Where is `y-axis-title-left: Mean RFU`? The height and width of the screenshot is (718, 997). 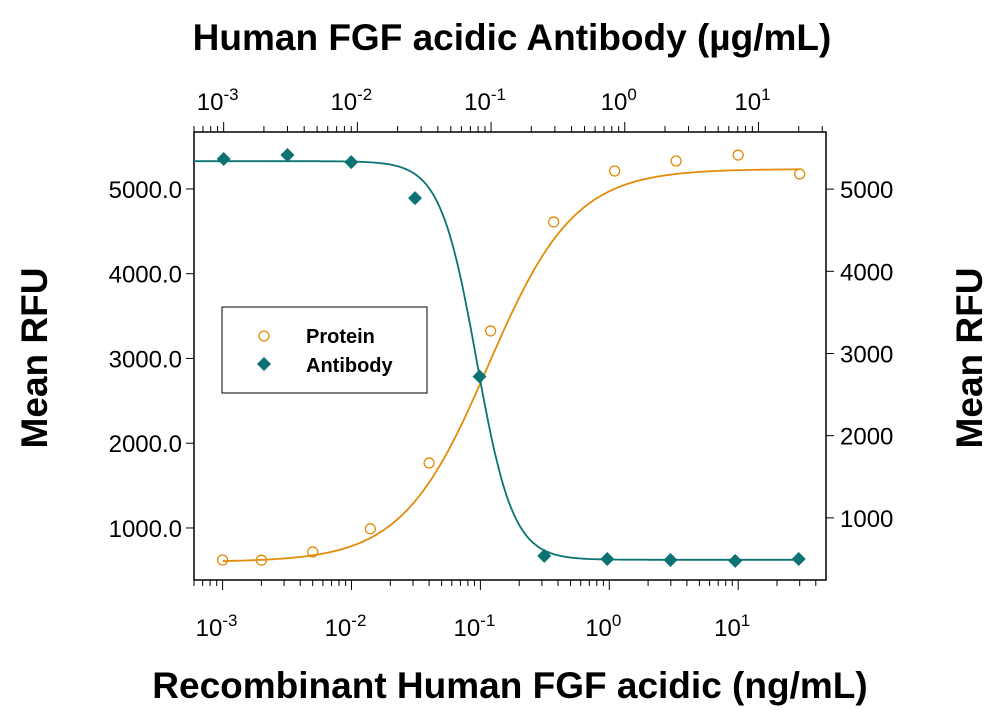
y-axis-title-left: Mean RFU is located at coordinates (34, 358).